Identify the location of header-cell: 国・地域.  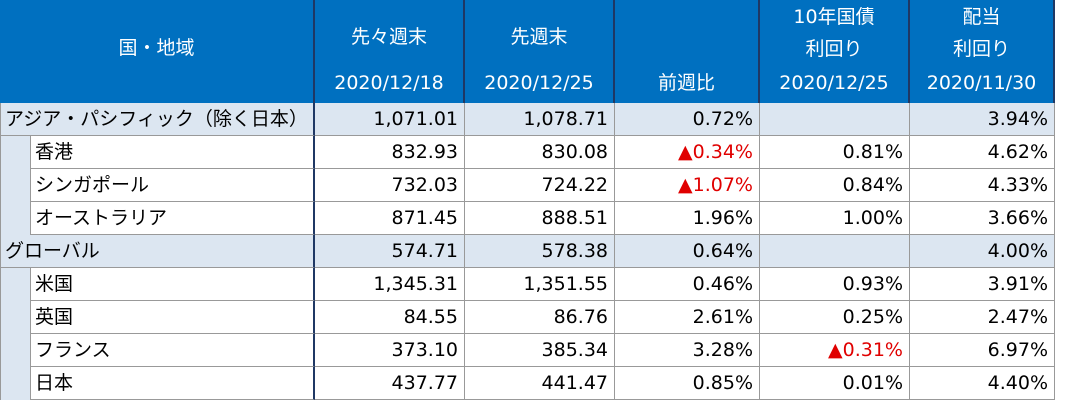
(157, 51).